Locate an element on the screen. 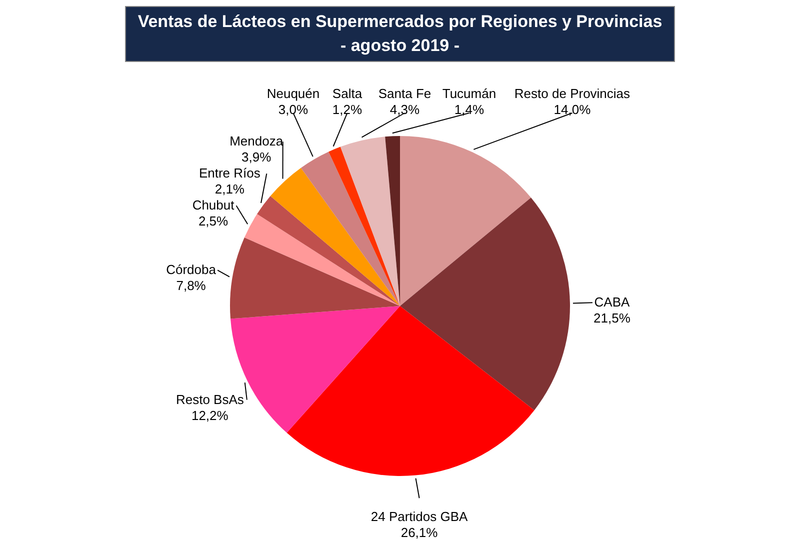 This screenshot has height=554, width=800. data-label: 21,5% is located at coordinates (612, 318).